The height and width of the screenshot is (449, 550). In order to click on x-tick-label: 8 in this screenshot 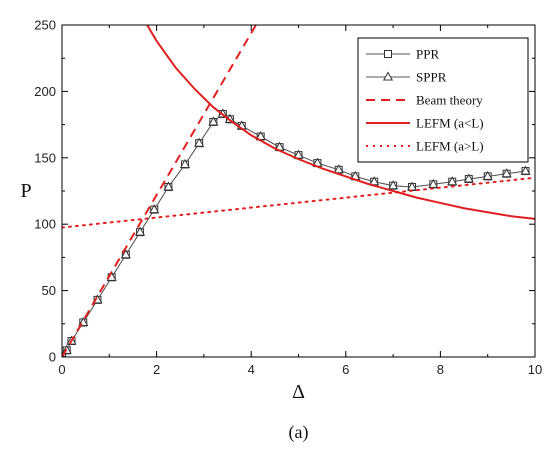, I will do `click(440, 369)`.